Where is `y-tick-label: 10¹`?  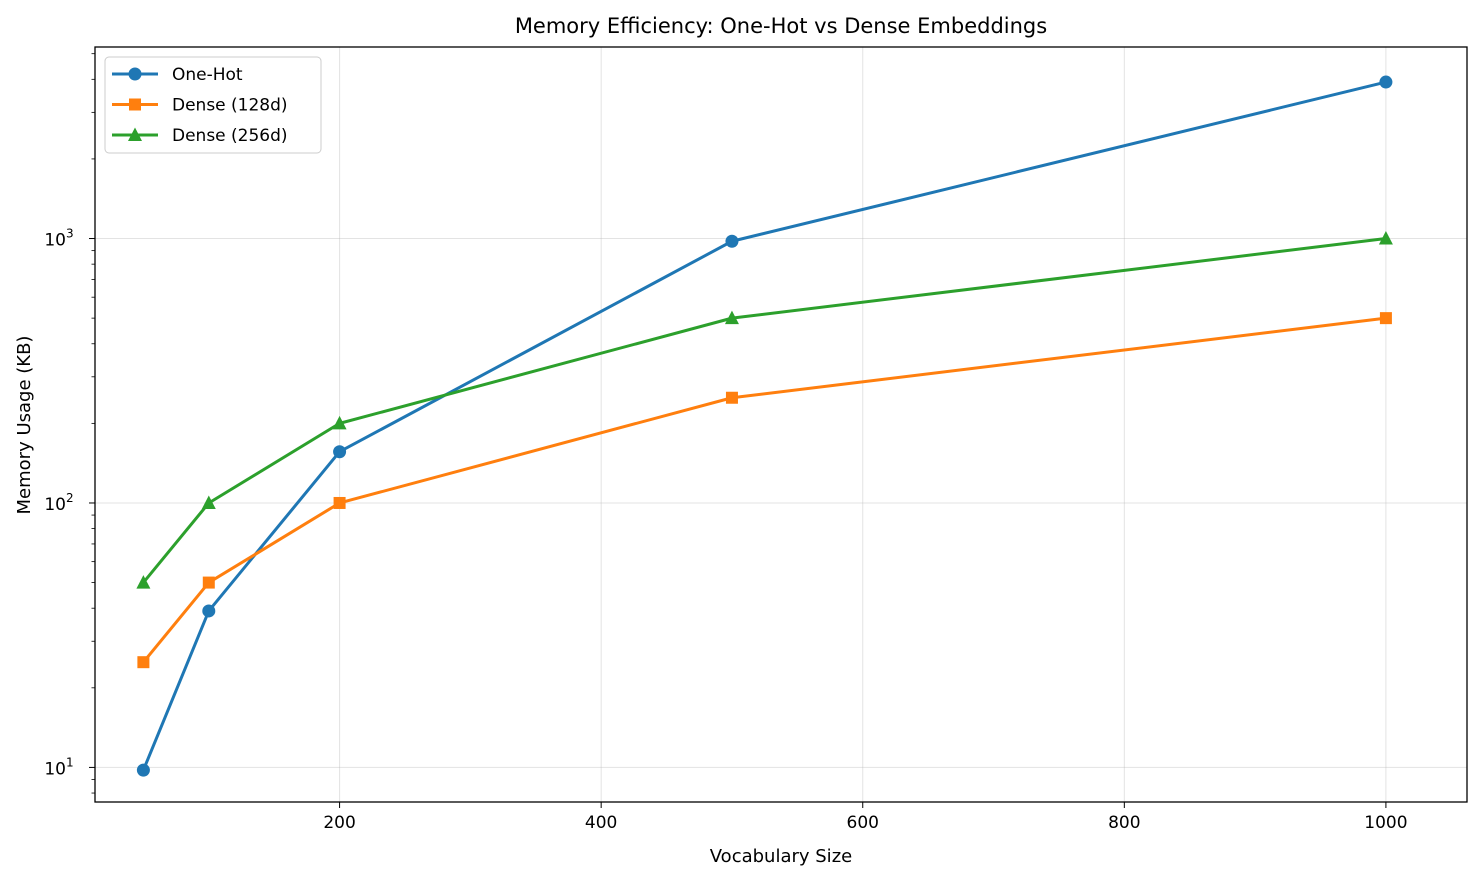 y-tick-label: 10¹ is located at coordinates (58, 767).